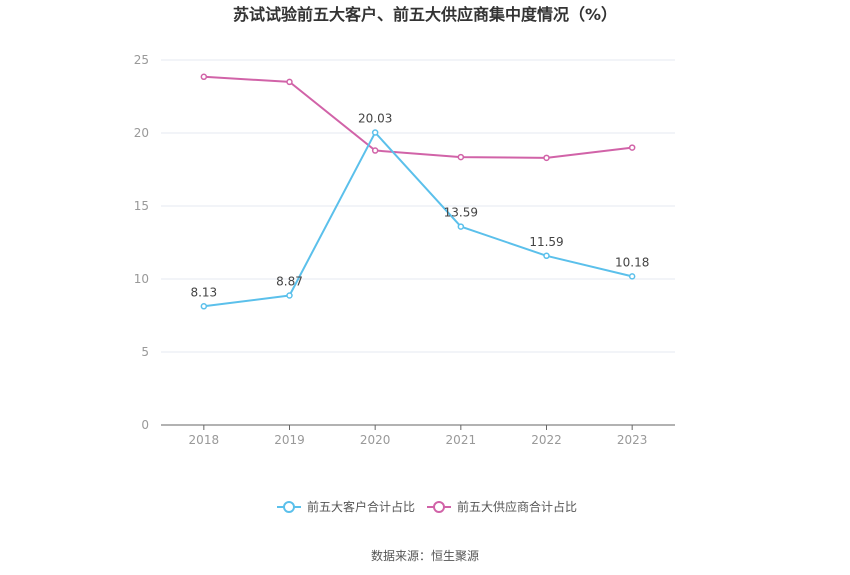 The image size is (850, 575). What do you see at coordinates (632, 262) in the screenshot?
I see `data-label: 10.18` at bounding box center [632, 262].